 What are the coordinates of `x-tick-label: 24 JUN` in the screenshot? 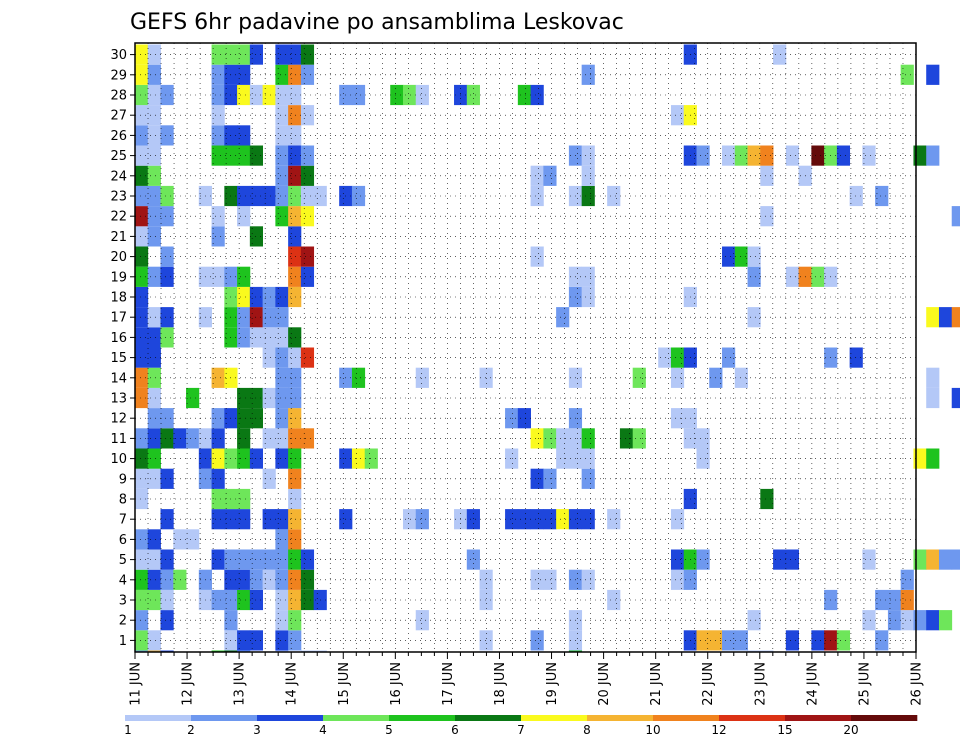 It's located at (812, 684).